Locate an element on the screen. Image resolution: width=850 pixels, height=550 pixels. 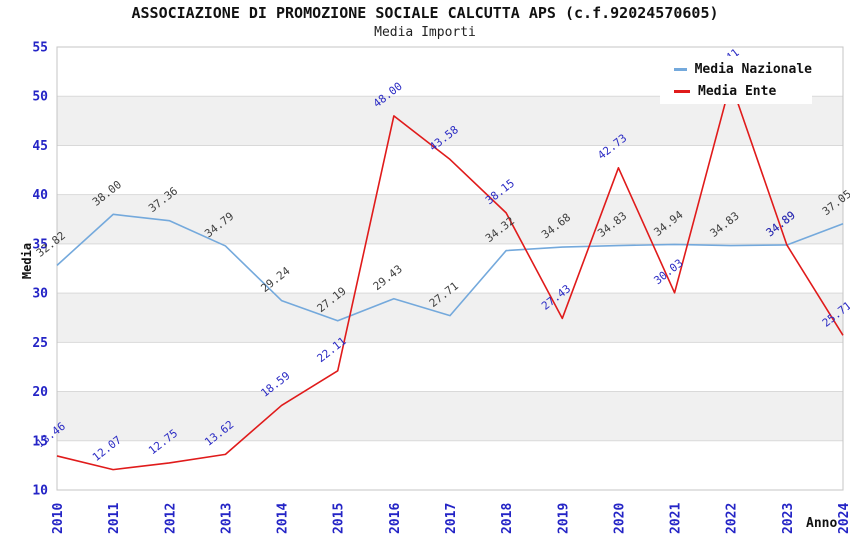
legend-label: Media Nazionale is located at coordinates (753, 69).